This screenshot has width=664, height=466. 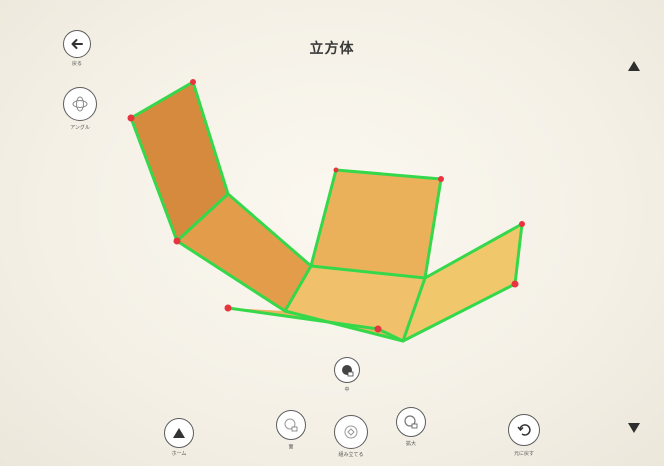 I want to click on page-title: 立方体, so click(x=332, y=49).